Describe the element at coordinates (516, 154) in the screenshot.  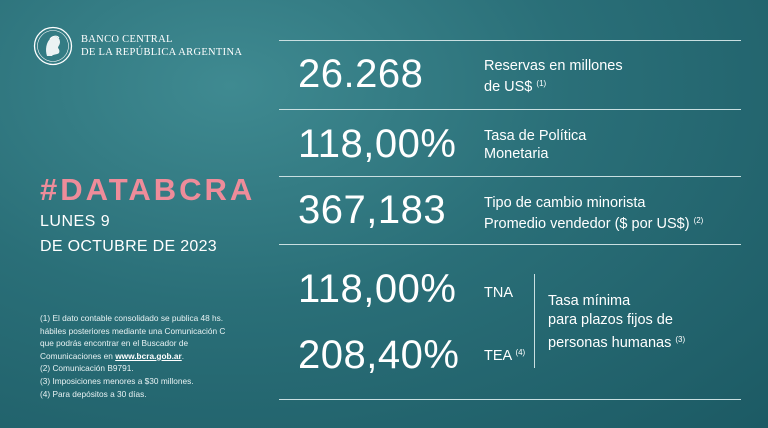
I see `tasa-politica-label-line2: Monetaria` at that location.